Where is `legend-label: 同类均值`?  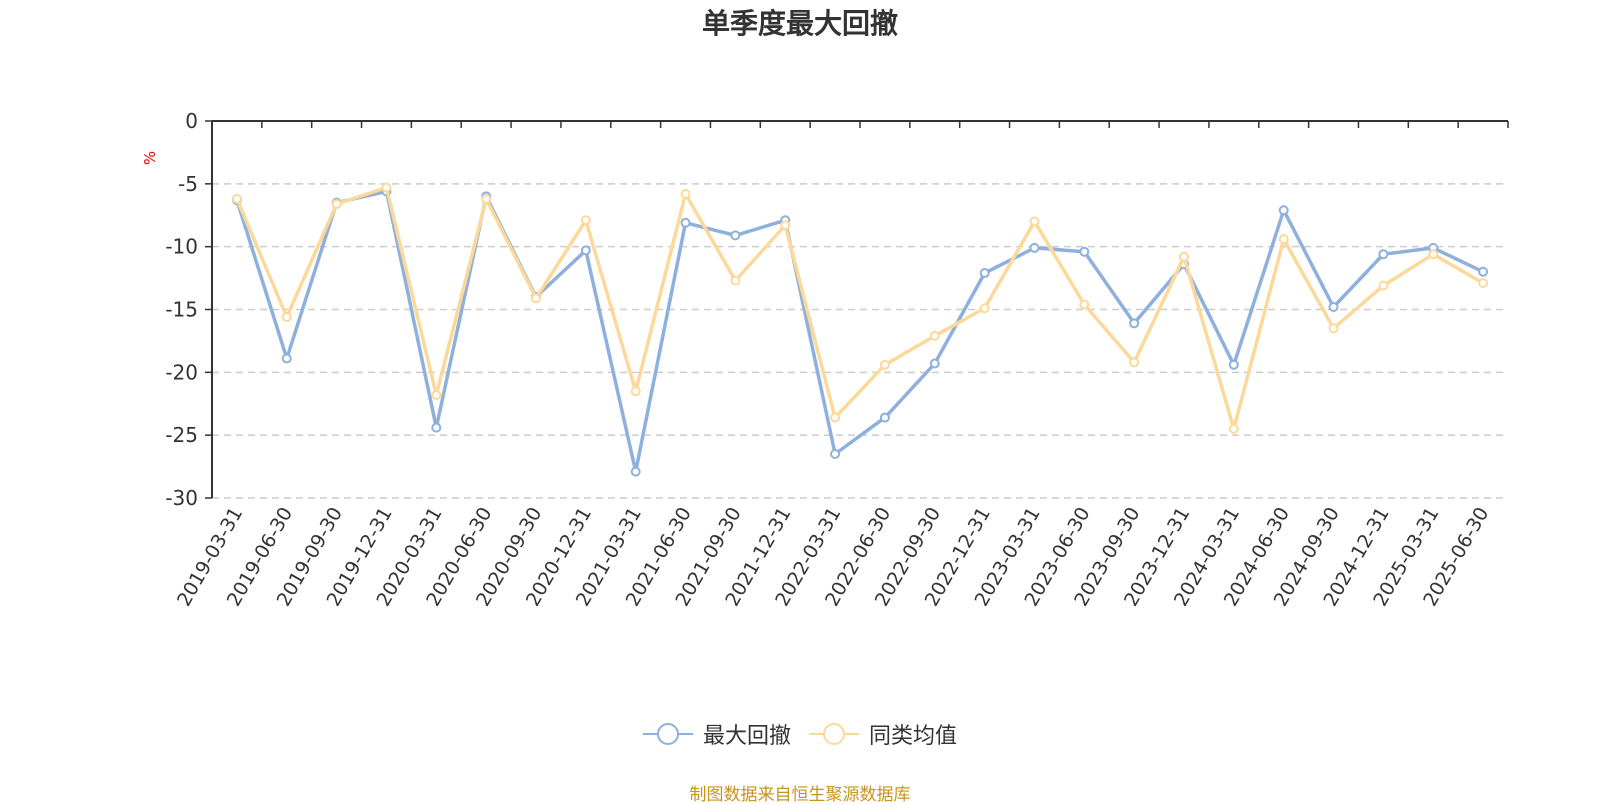 legend-label: 同类均值 is located at coordinates (913, 736).